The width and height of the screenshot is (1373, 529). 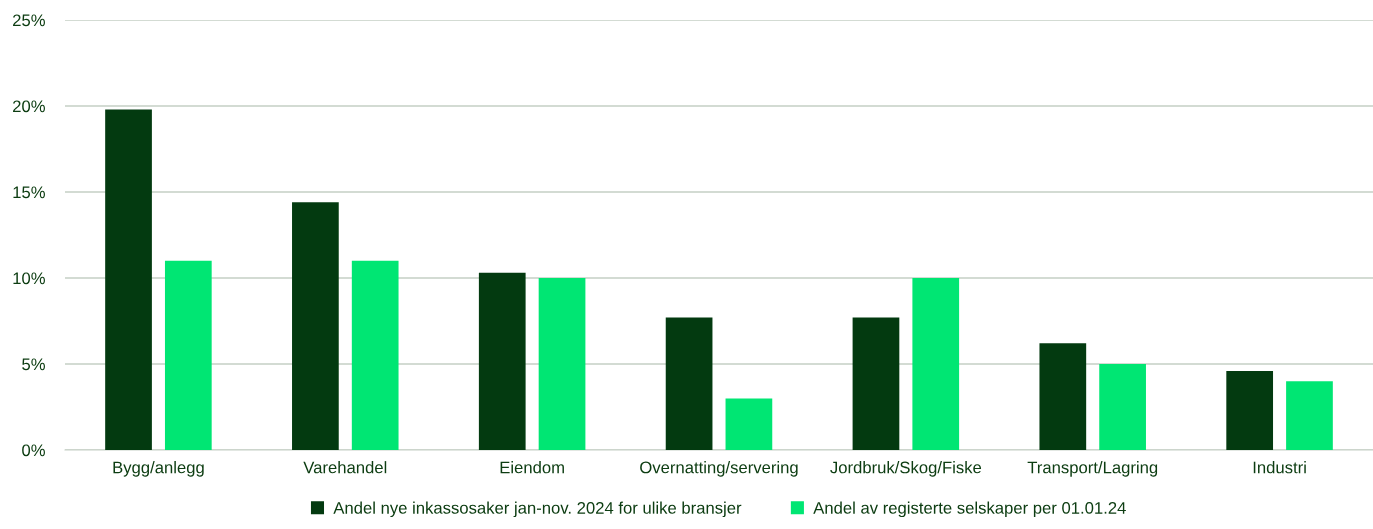 I want to click on legend-label: Andel nye inkassosaker jan-nov. 2024 for ulike bransjer, so click(x=537, y=509).